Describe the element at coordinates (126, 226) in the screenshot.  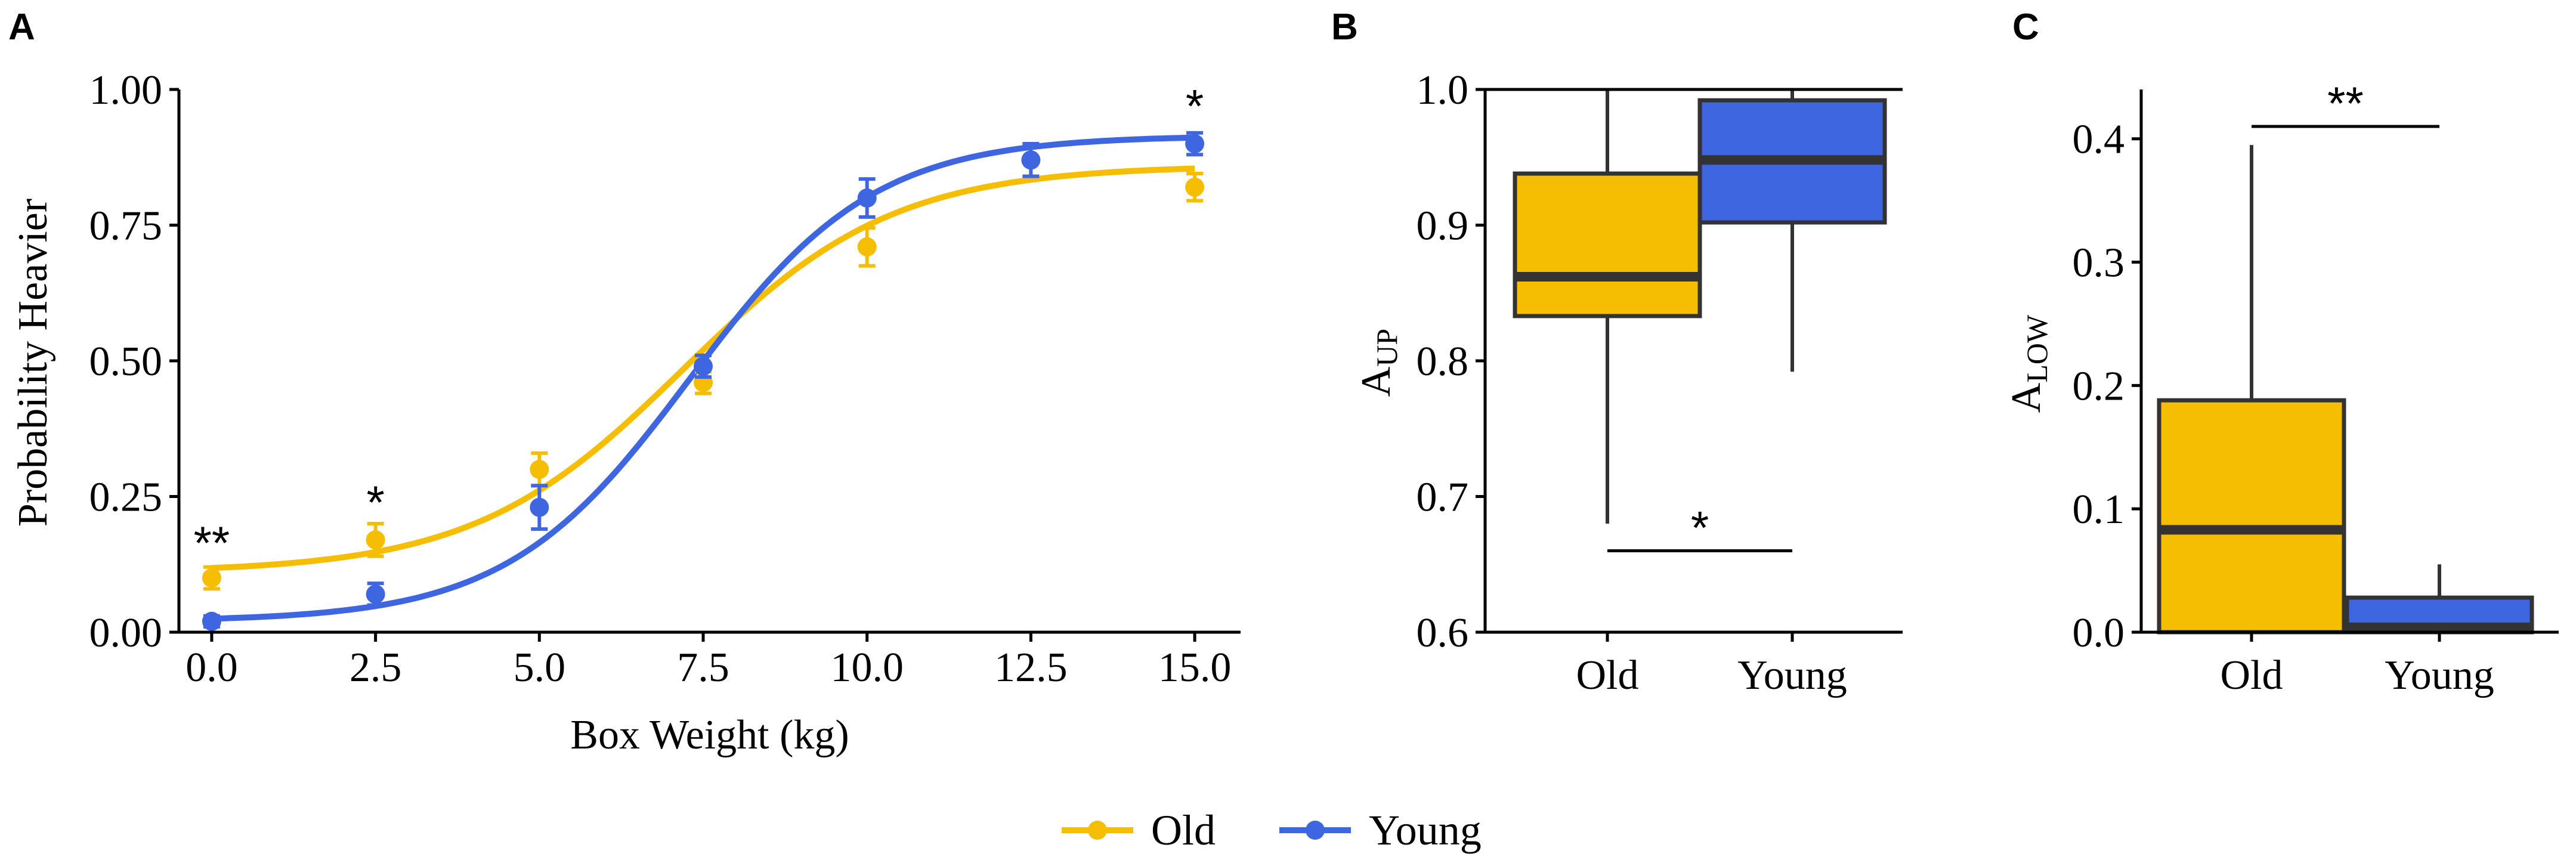
I see `y-tick-label: 0.75` at that location.